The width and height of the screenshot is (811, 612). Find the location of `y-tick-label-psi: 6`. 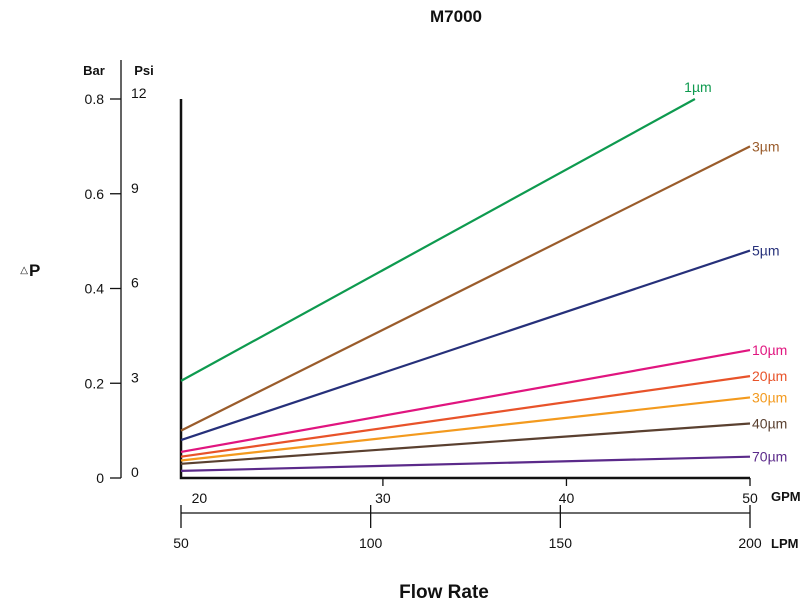

y-tick-label-psi: 6 is located at coordinates (135, 283).